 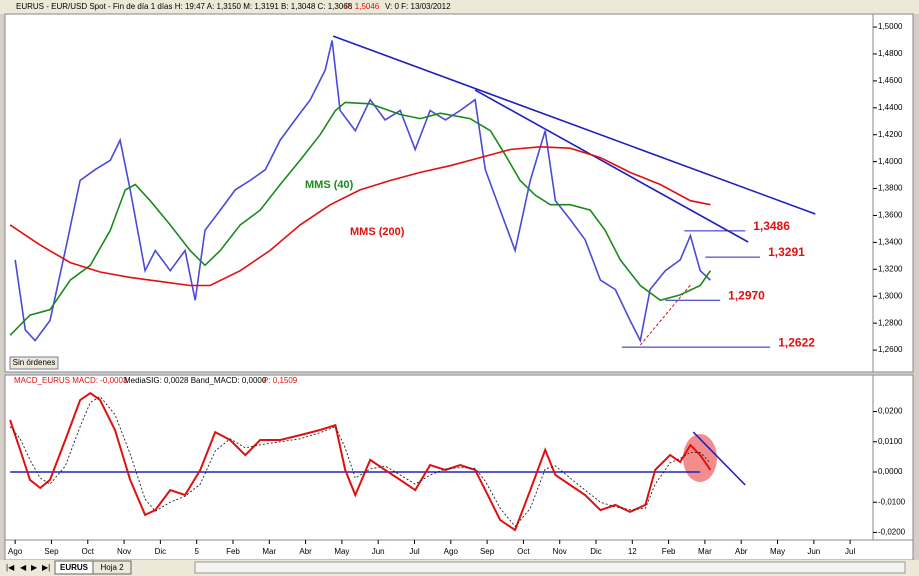 What do you see at coordinates (74, 567) in the screenshot?
I see `tab-label: EURUS` at bounding box center [74, 567].